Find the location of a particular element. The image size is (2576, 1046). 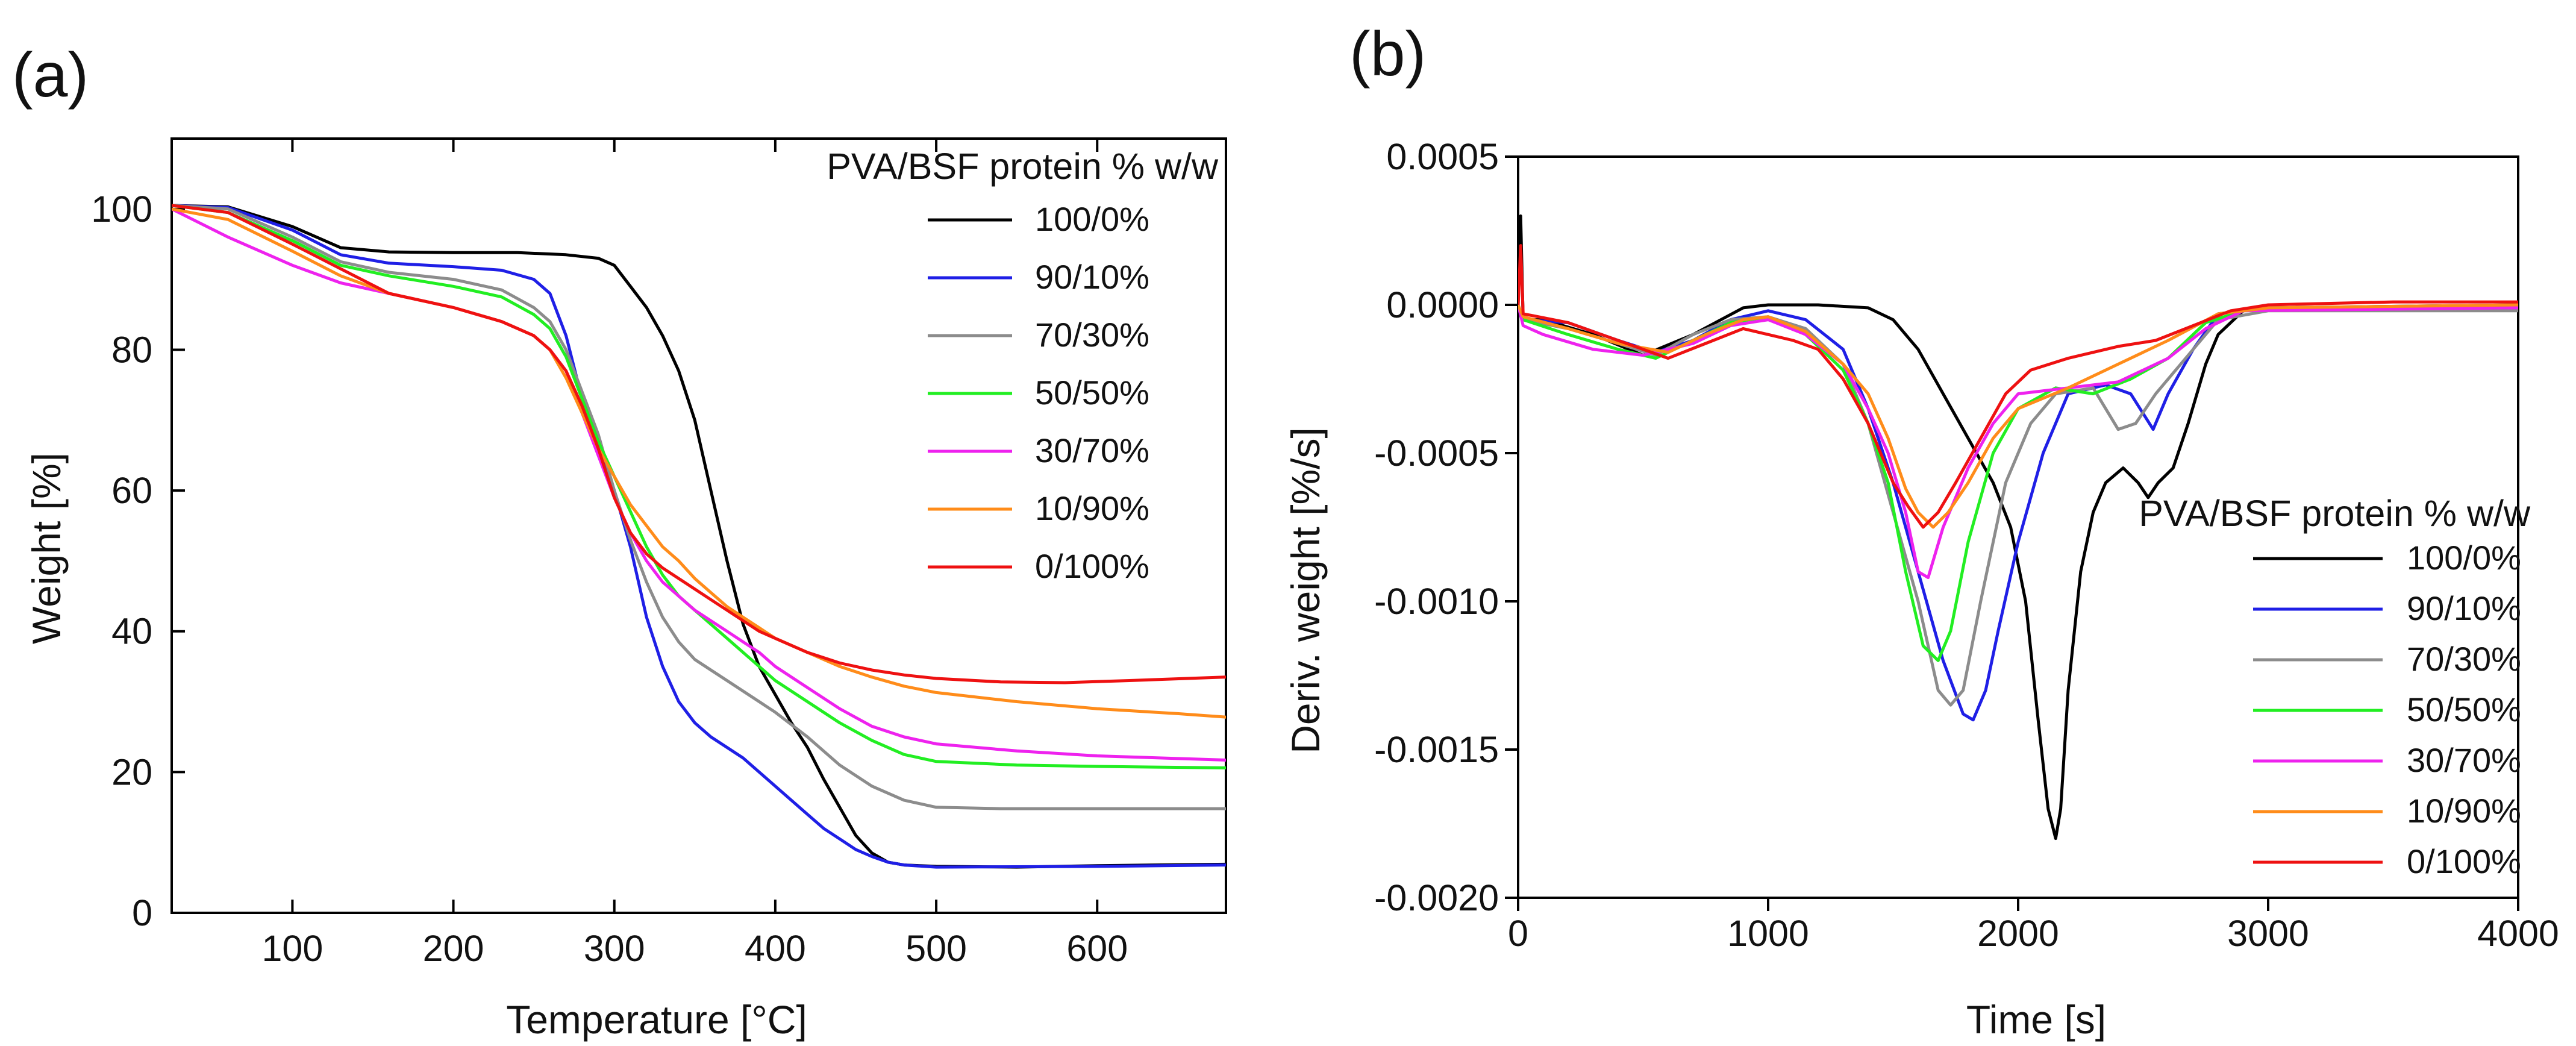

panel-a-legend-entry: 90/10% is located at coordinates (1092, 277).